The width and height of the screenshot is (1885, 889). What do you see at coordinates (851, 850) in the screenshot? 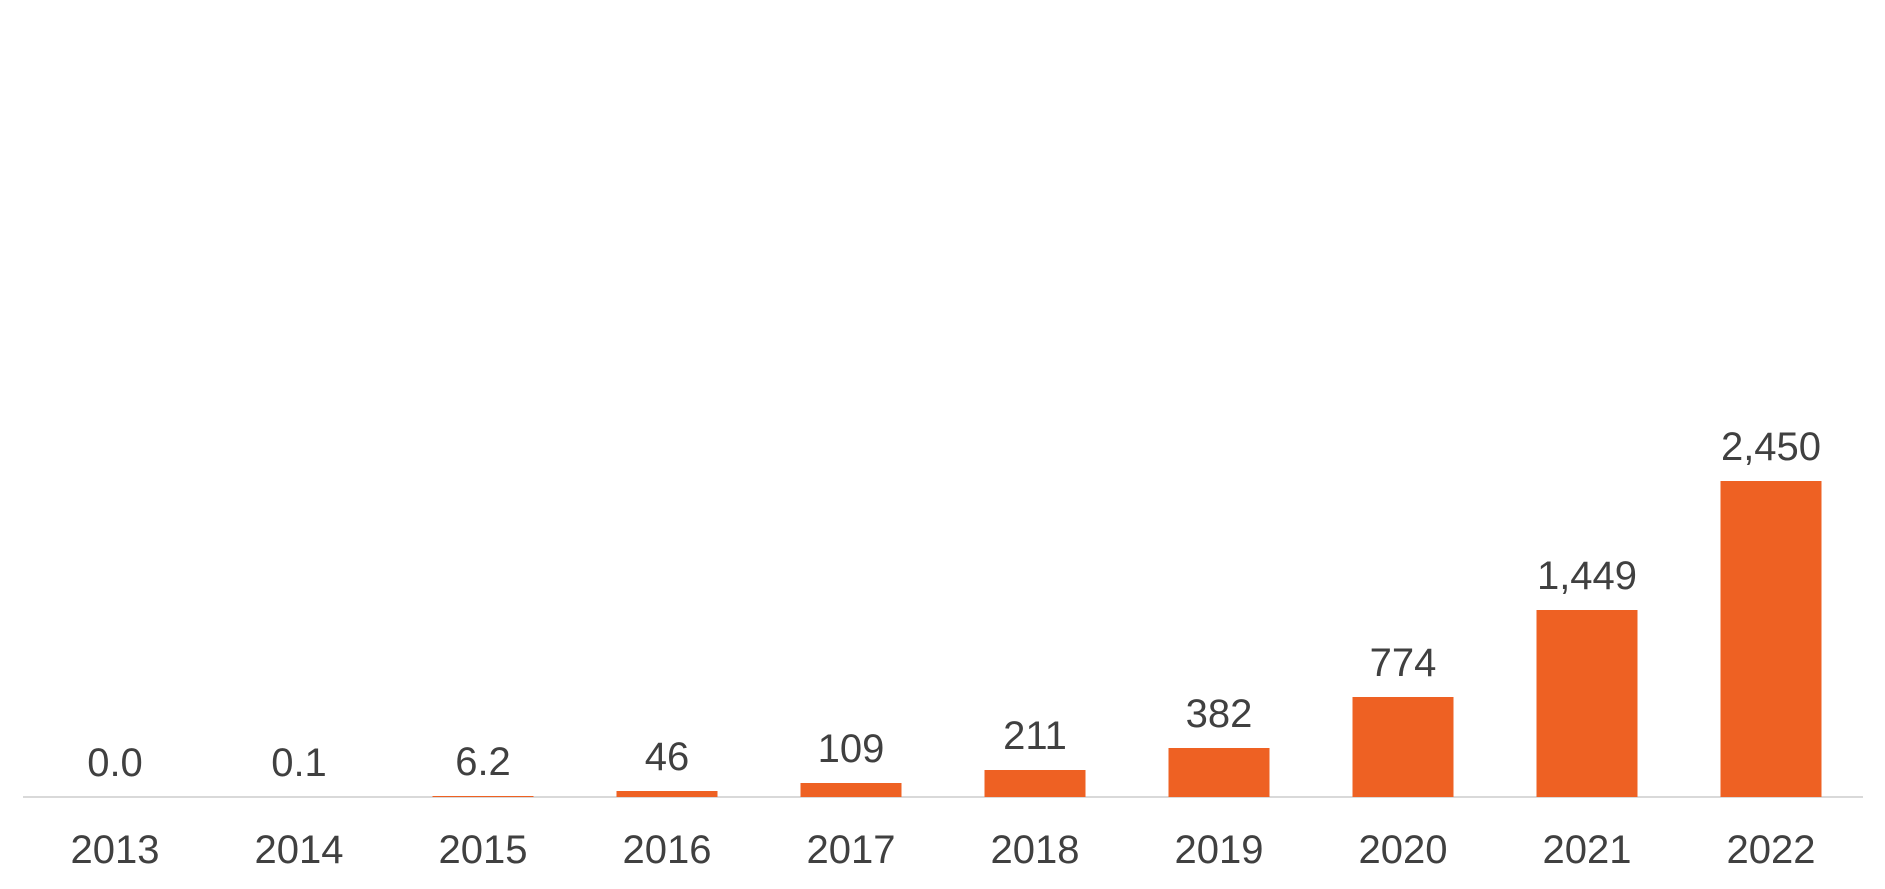
I see `x-axis-tick-label: 2017` at bounding box center [851, 850].